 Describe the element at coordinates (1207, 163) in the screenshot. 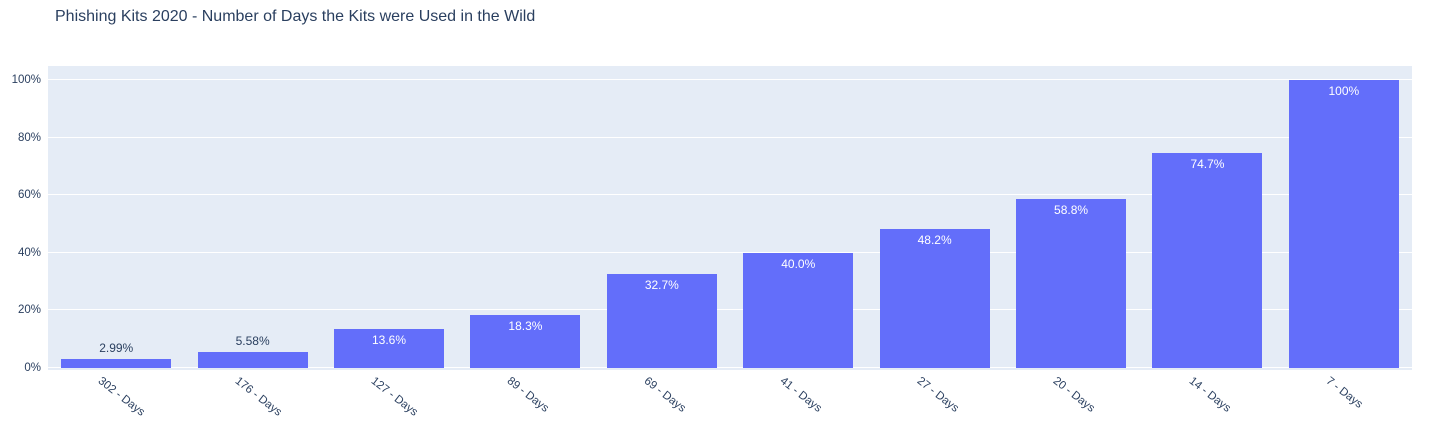

I see `bar-value-label: 74.7%` at that location.